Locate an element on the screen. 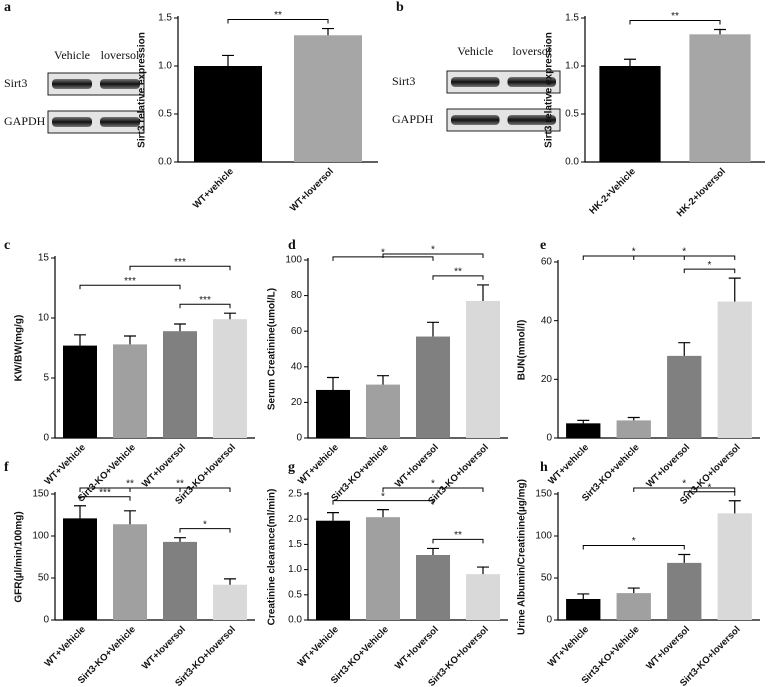 The width and height of the screenshot is (784, 687). x-tick-label: HK-2+loversol is located at coordinates (701, 192).